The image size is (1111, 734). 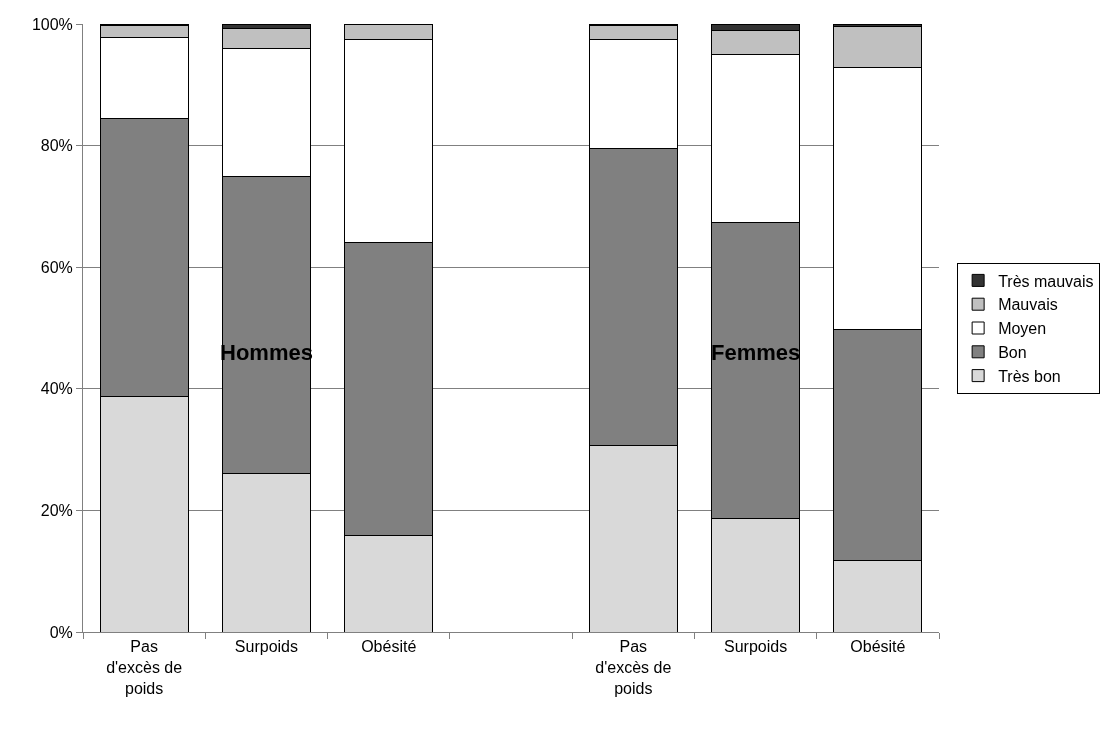 I want to click on y-tick-label: 0%, so click(x=61, y=632).